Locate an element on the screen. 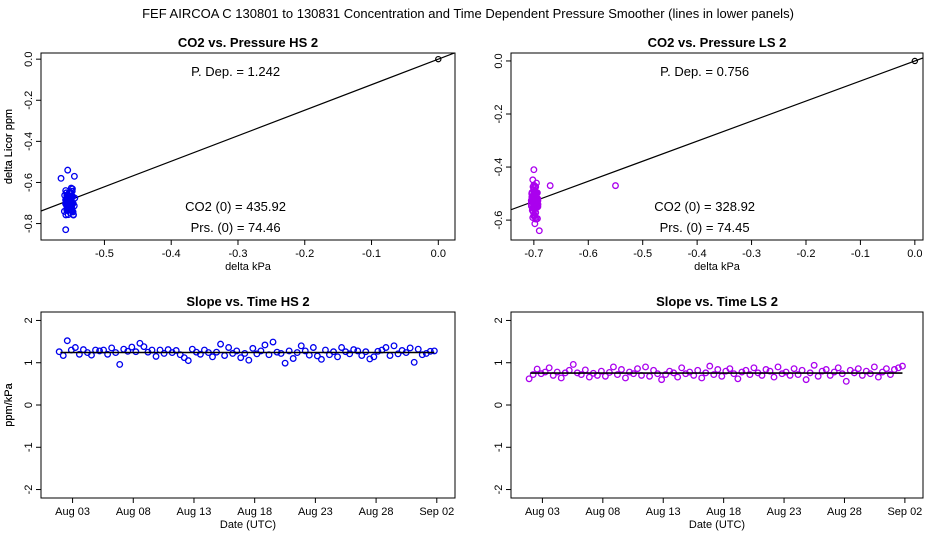 The width and height of the screenshot is (936, 540). y-axis-label: delta Licor ppm is located at coordinates (9, 146).